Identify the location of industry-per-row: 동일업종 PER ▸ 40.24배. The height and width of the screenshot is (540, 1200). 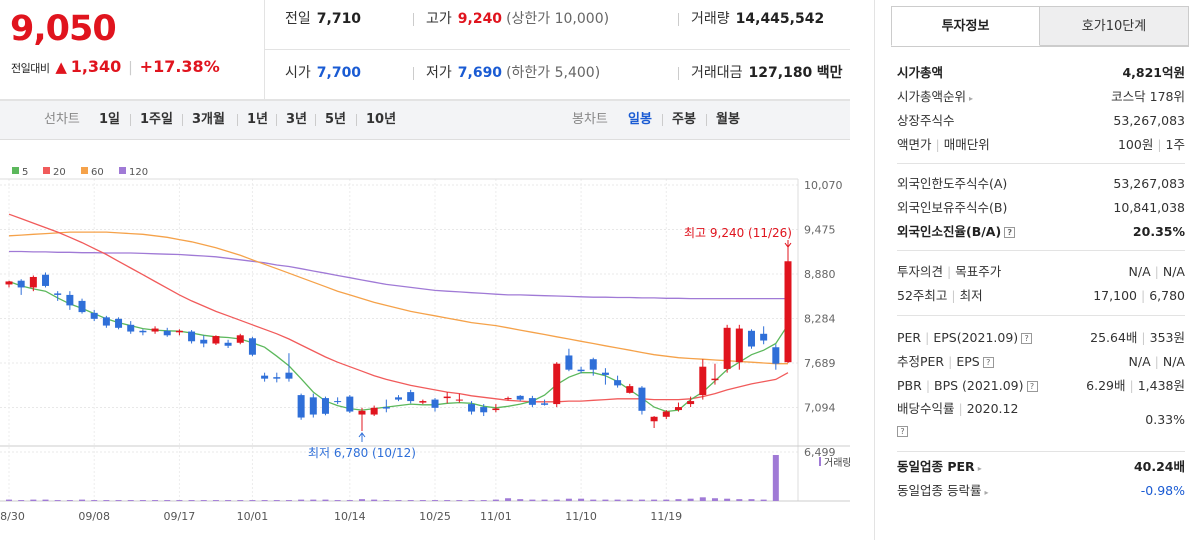
(1041, 466).